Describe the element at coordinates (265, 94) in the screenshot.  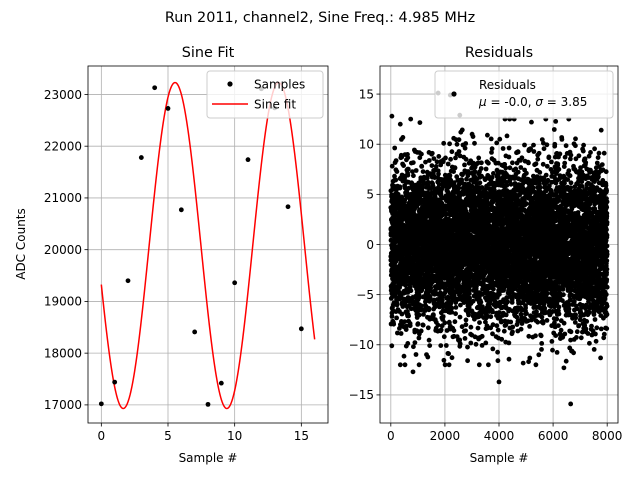
I see `sine-fit-legend: Samples Sine fit` at that location.